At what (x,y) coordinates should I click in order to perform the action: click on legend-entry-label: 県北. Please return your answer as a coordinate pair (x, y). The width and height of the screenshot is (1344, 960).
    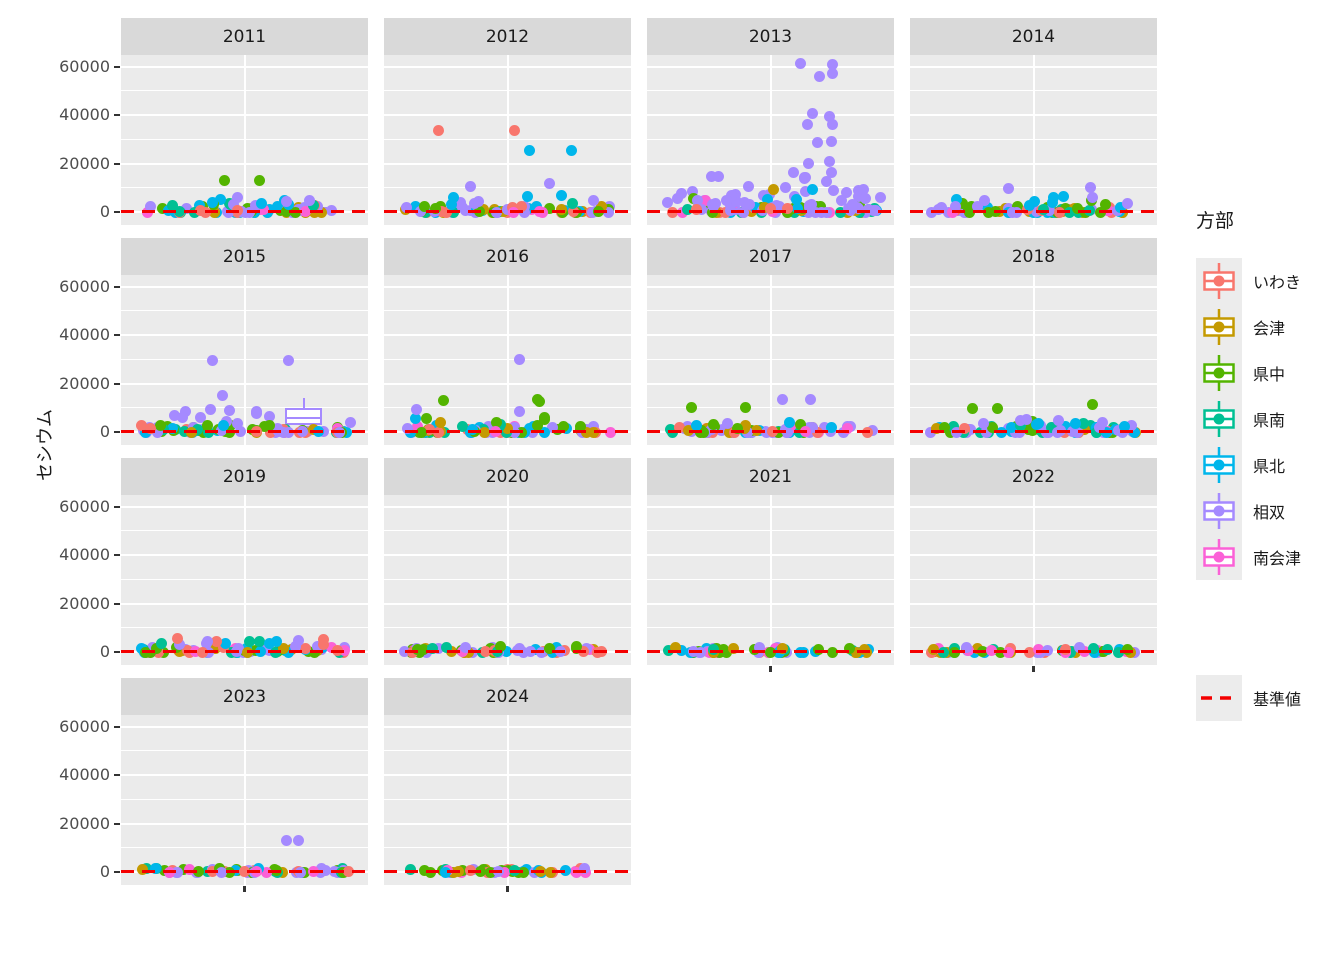
    Looking at the image, I should click on (1269, 466).